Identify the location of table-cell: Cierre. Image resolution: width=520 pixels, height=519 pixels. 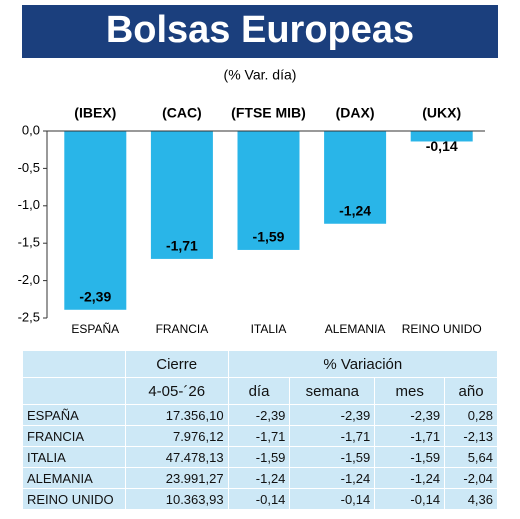
(176, 364).